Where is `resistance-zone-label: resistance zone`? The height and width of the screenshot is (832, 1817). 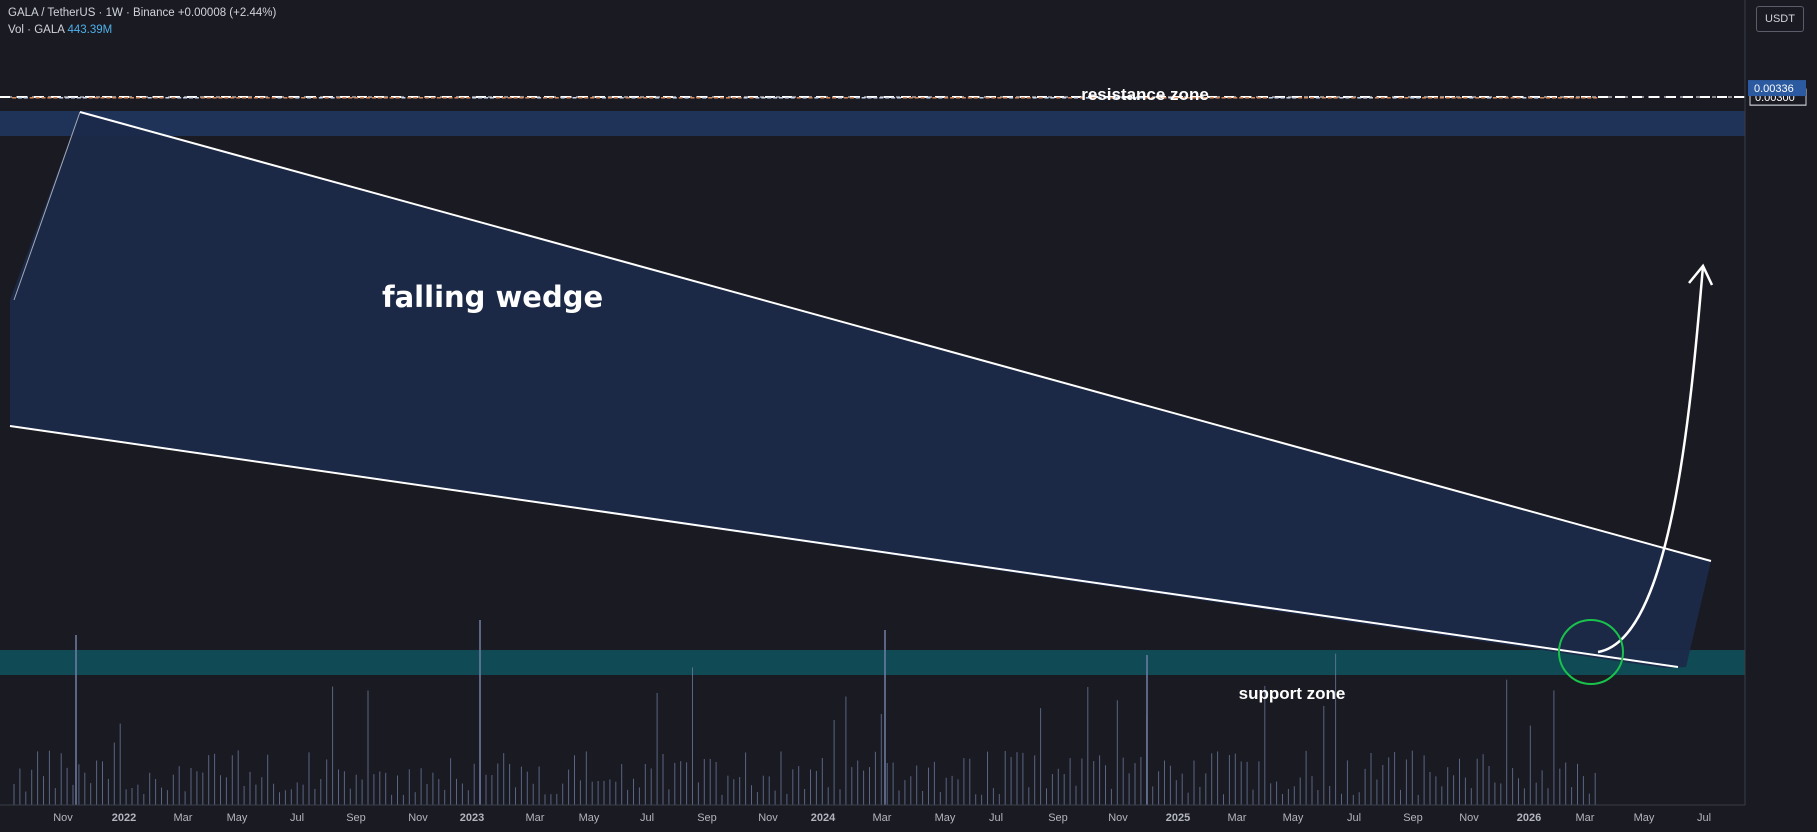
resistance-zone-label: resistance zone is located at coordinates (1145, 94).